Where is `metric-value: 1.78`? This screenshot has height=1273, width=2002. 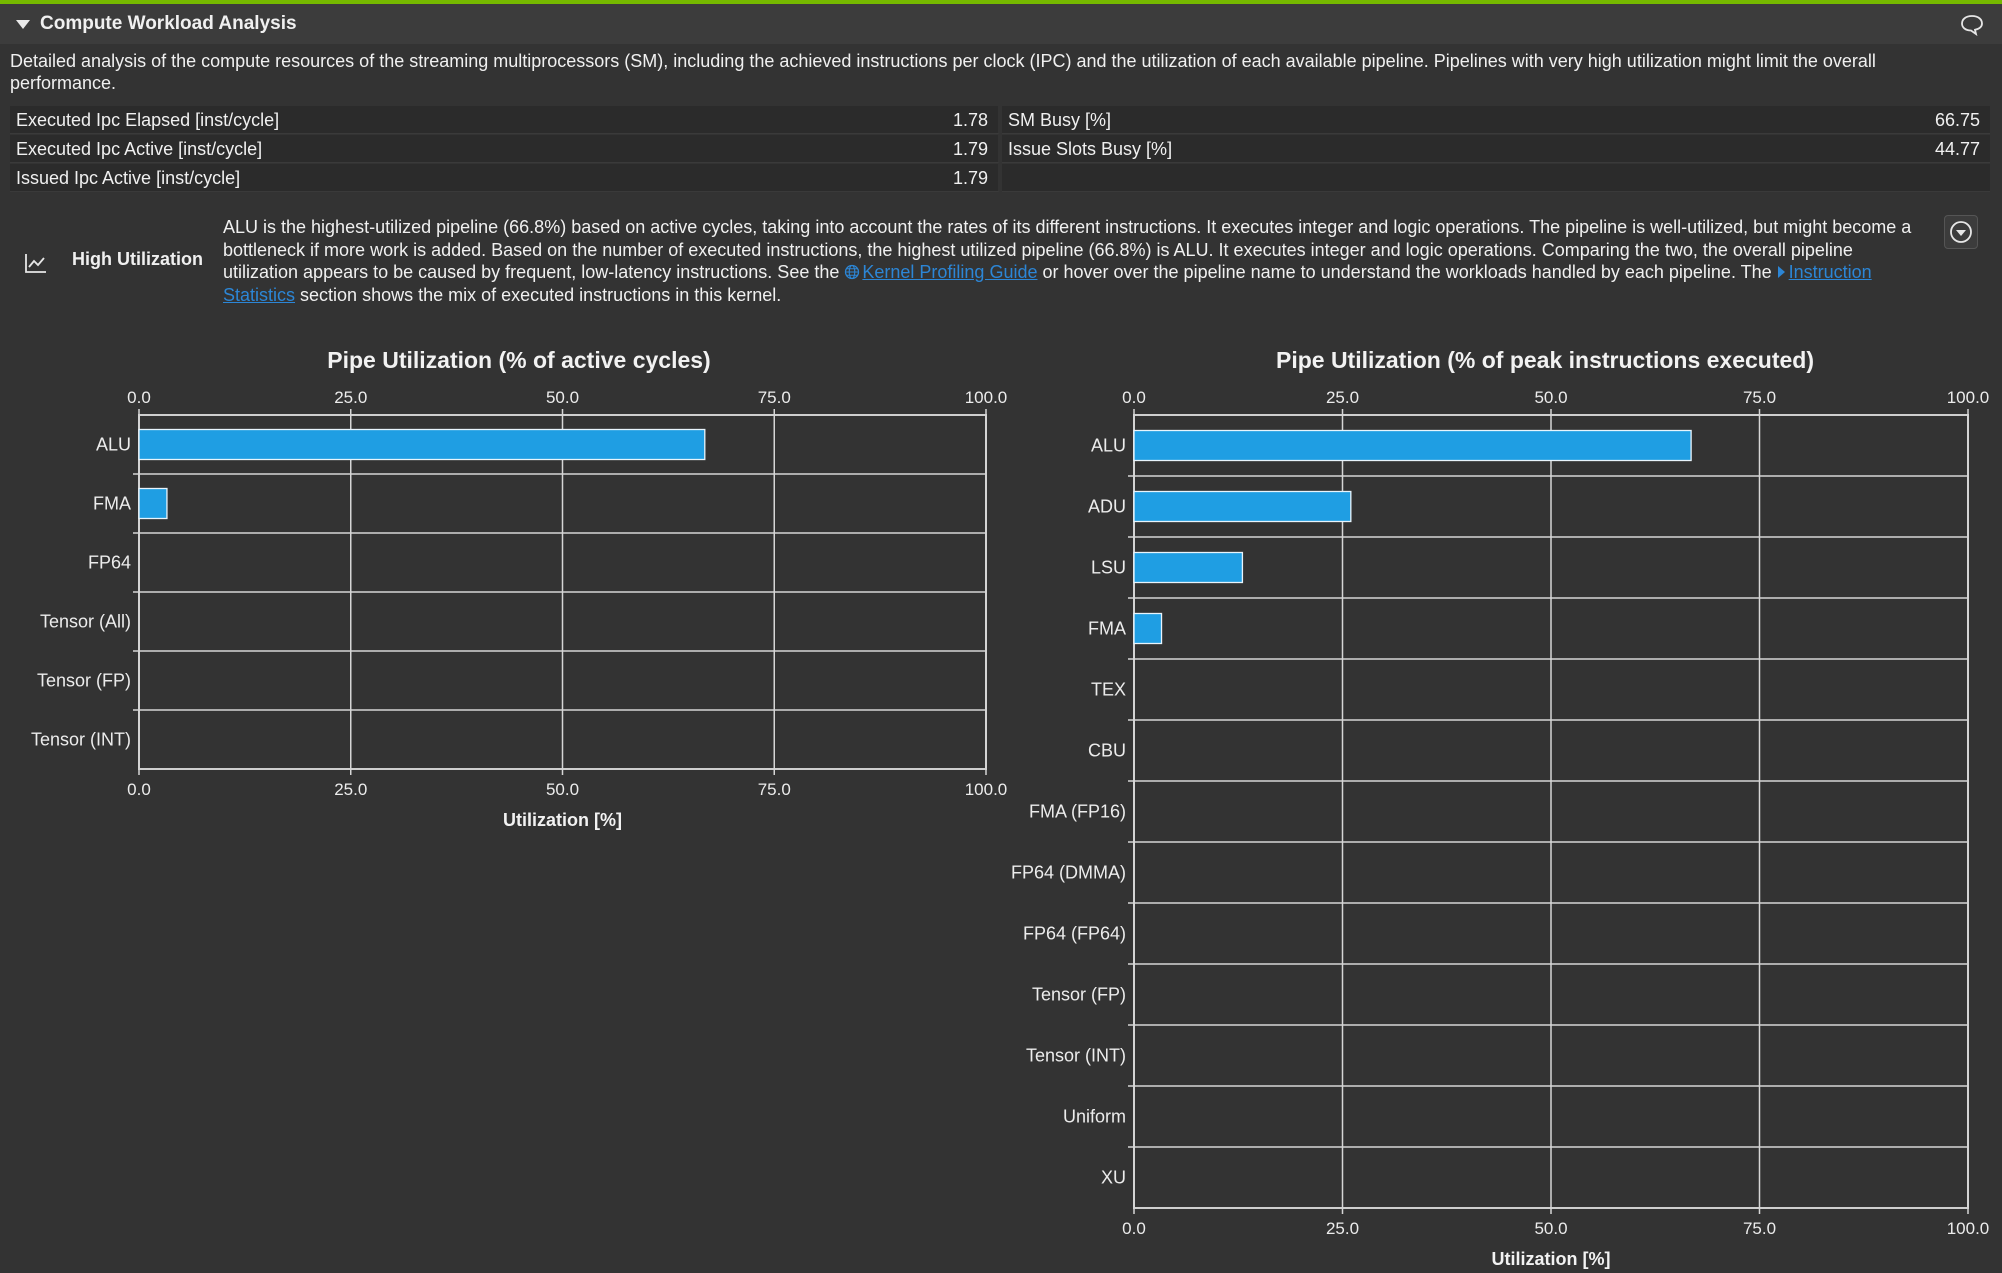 metric-value: 1.78 is located at coordinates (970, 120).